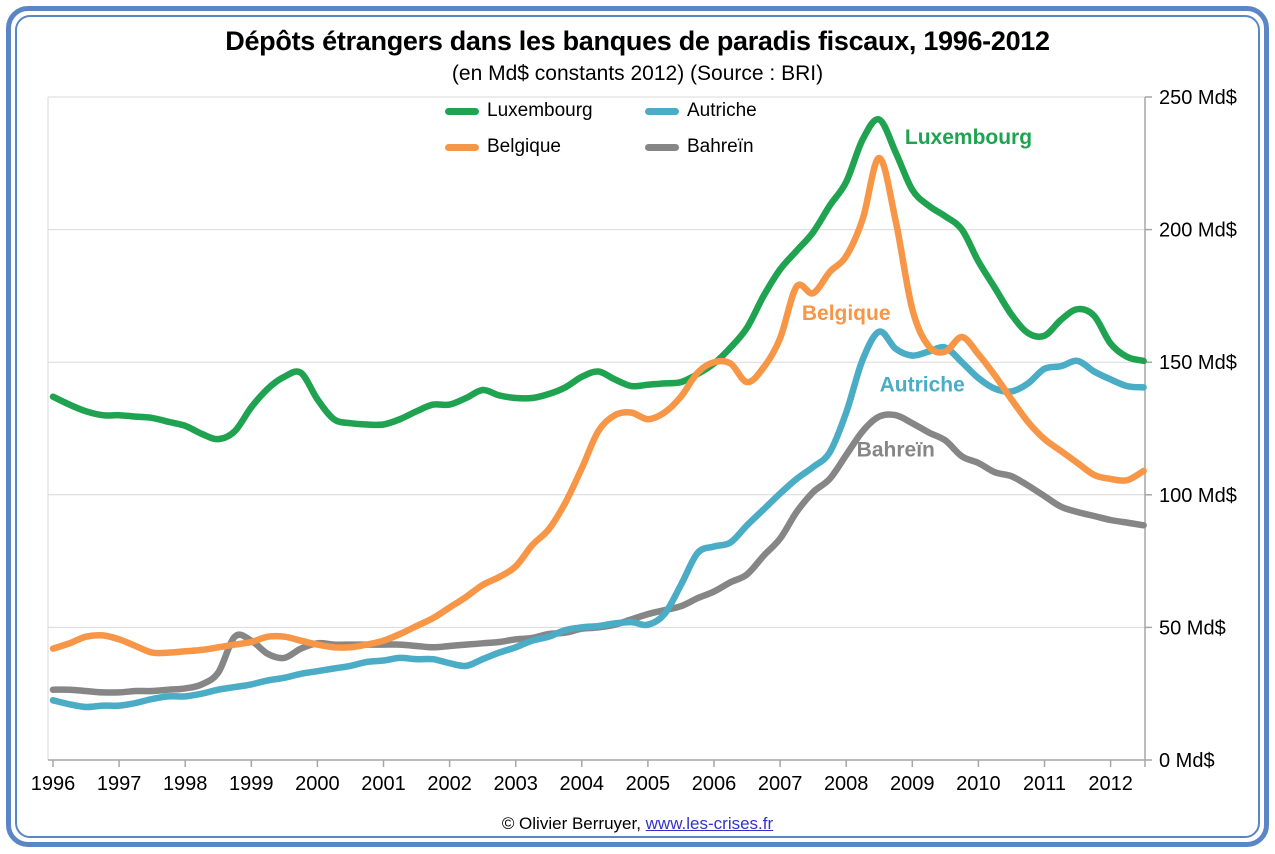 This screenshot has height=854, width=1275. What do you see at coordinates (524, 146) in the screenshot?
I see `legend-label: Belgique` at bounding box center [524, 146].